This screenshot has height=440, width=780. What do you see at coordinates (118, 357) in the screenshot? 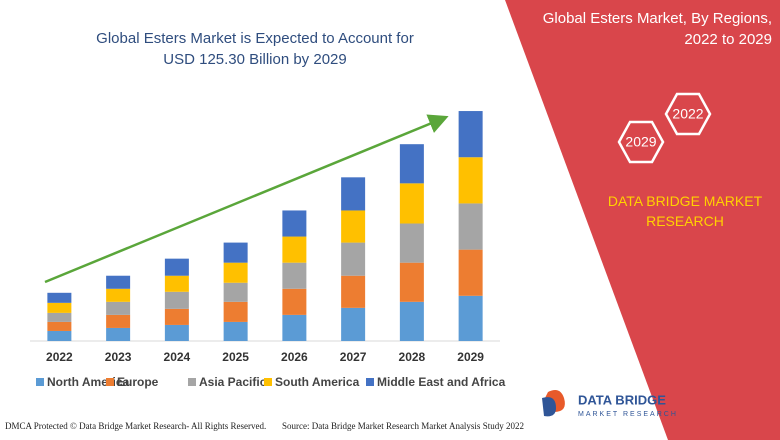
I see `x-tick-label: 2023` at bounding box center [118, 357].